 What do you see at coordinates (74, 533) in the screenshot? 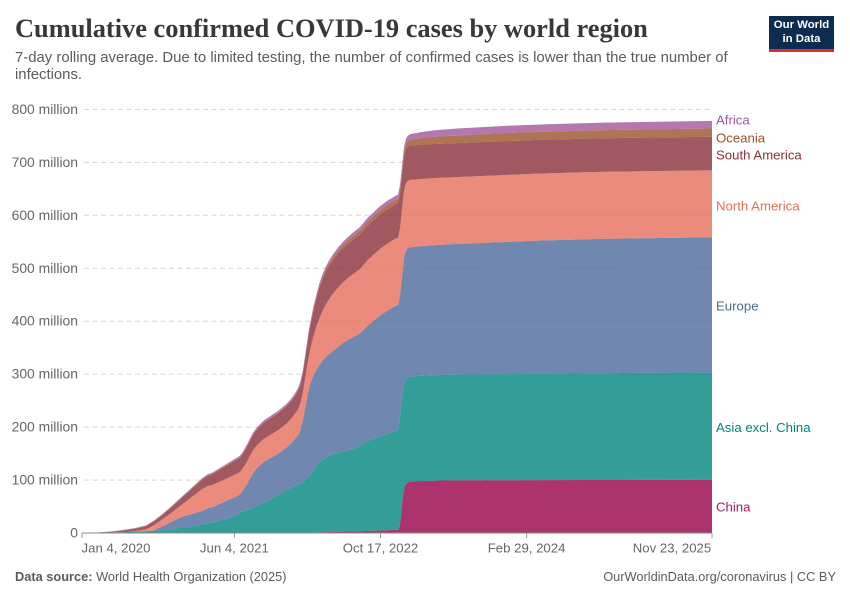
I see `svg-text: 0` at bounding box center [74, 533].